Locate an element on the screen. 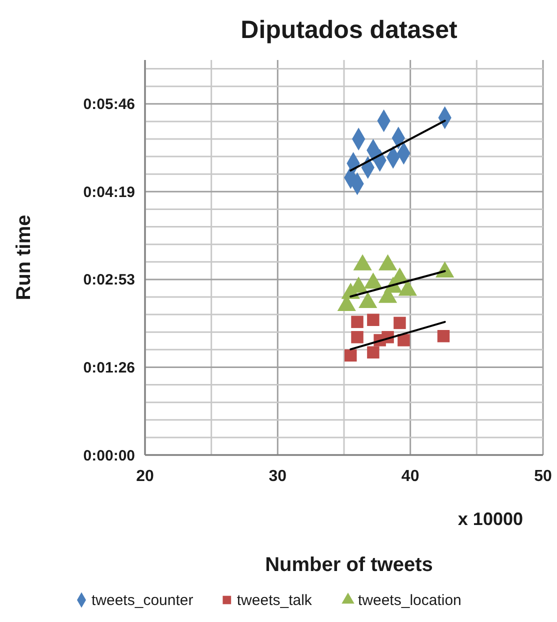  x-tick-label: 20 is located at coordinates (145, 476).